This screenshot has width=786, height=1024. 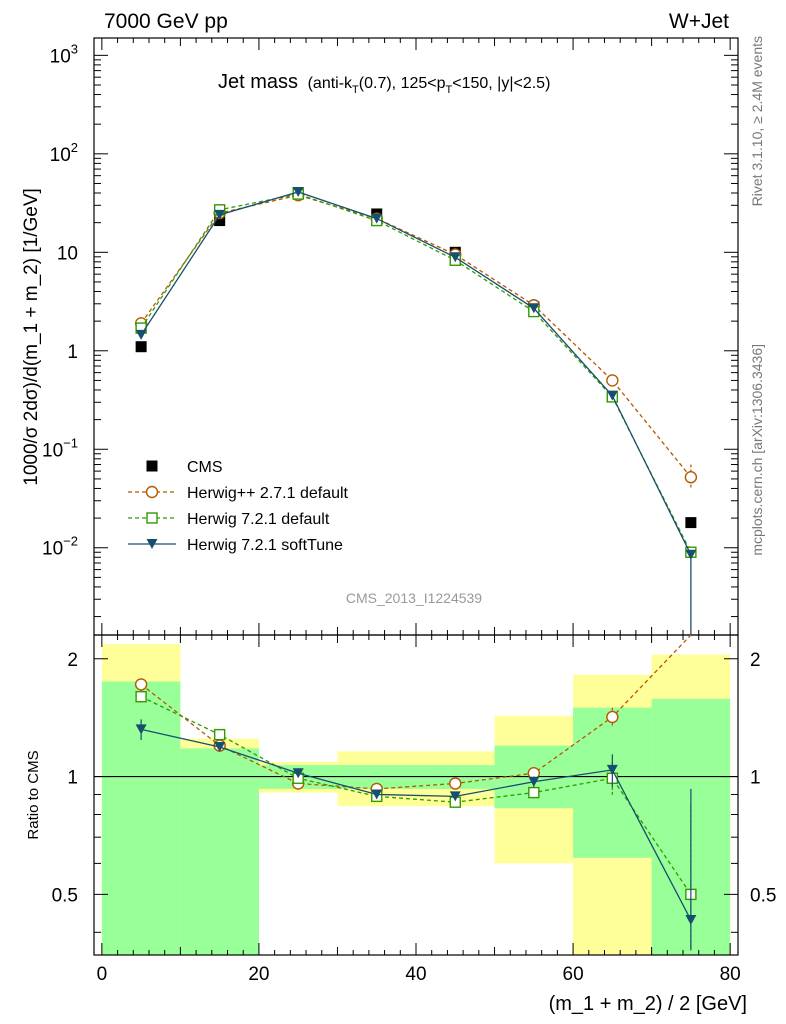 What do you see at coordinates (219, 851) in the screenshot?
I see `ratio-band-green` at bounding box center [219, 851].